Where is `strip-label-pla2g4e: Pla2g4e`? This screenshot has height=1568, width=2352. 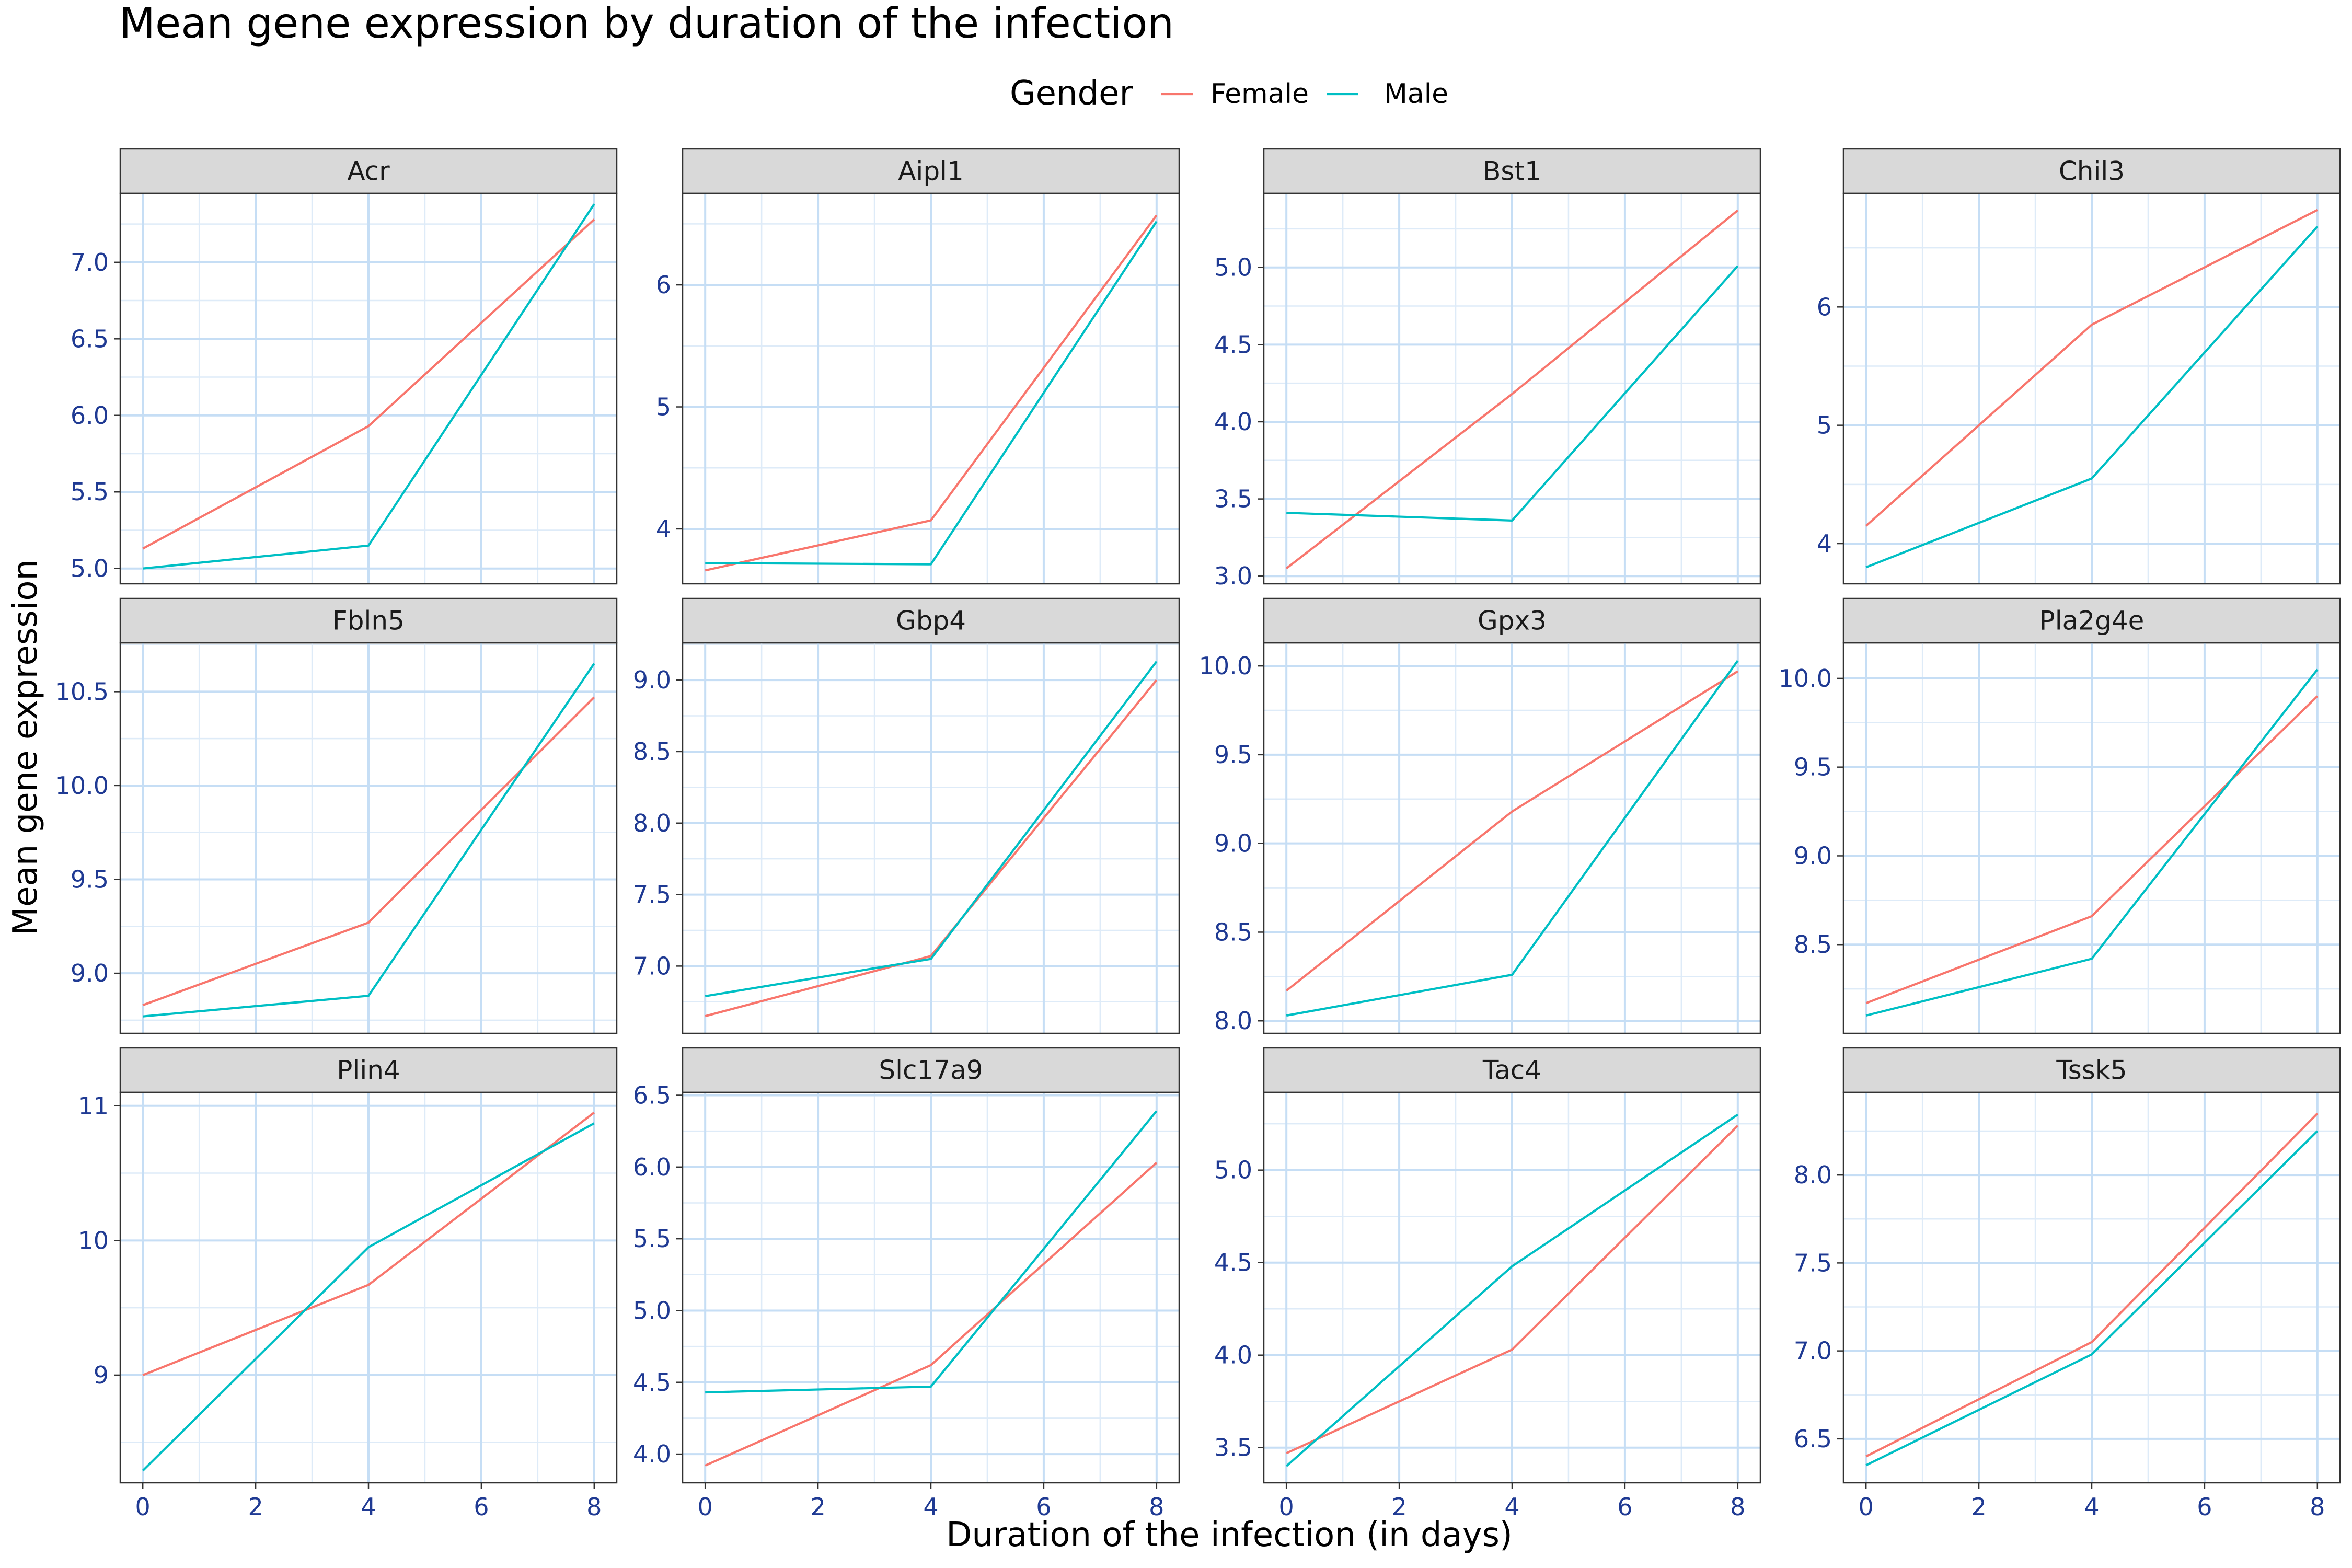
strip-label-pla2g4e: Pla2g4e is located at coordinates (2092, 621).